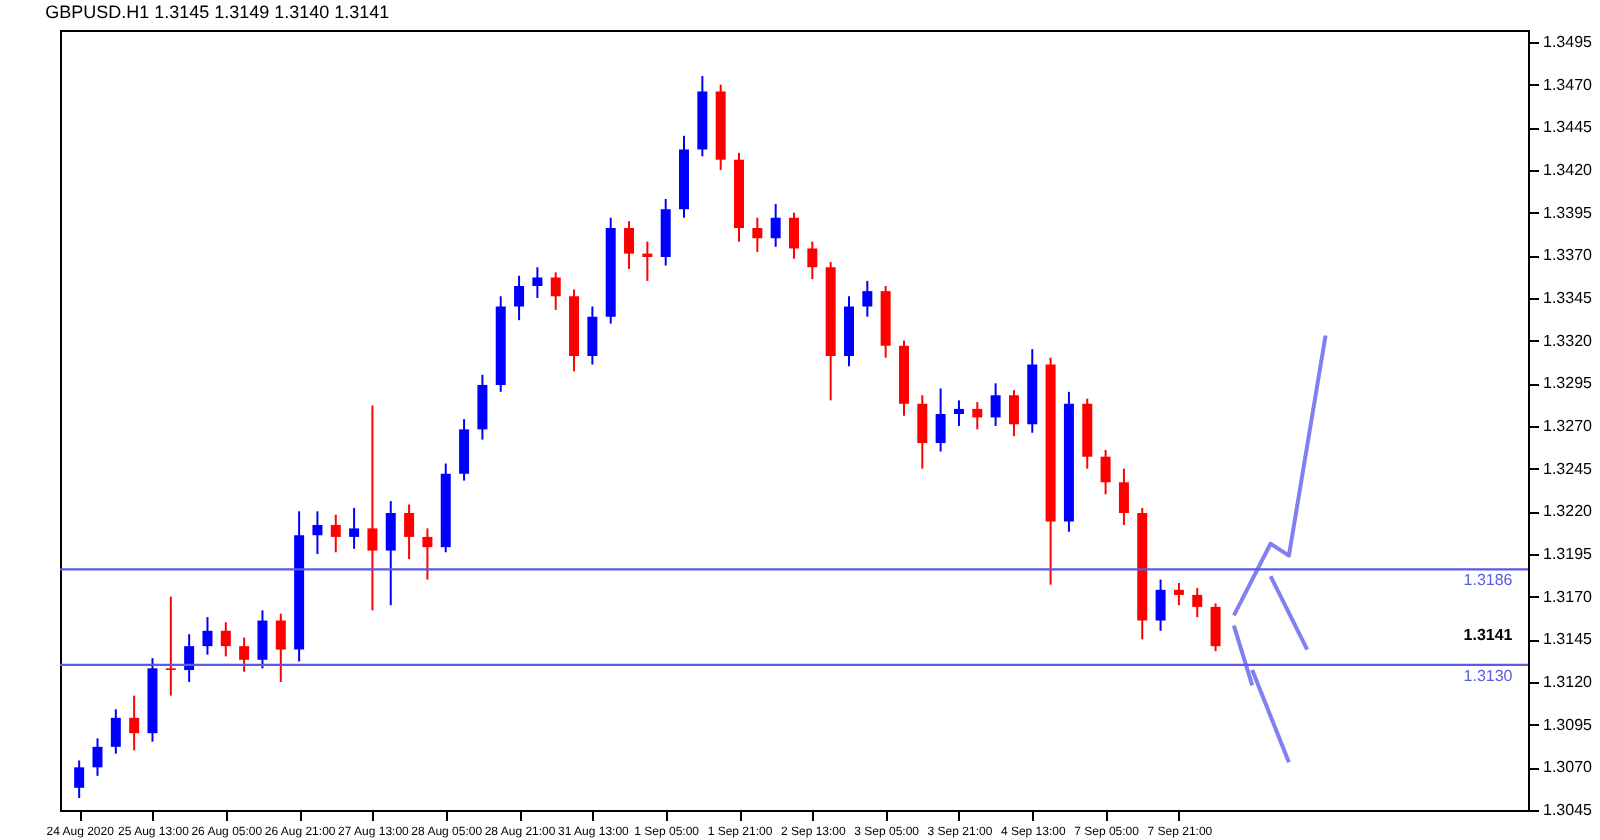  I want to click on y-tick-label: 1.3295, so click(1568, 383).